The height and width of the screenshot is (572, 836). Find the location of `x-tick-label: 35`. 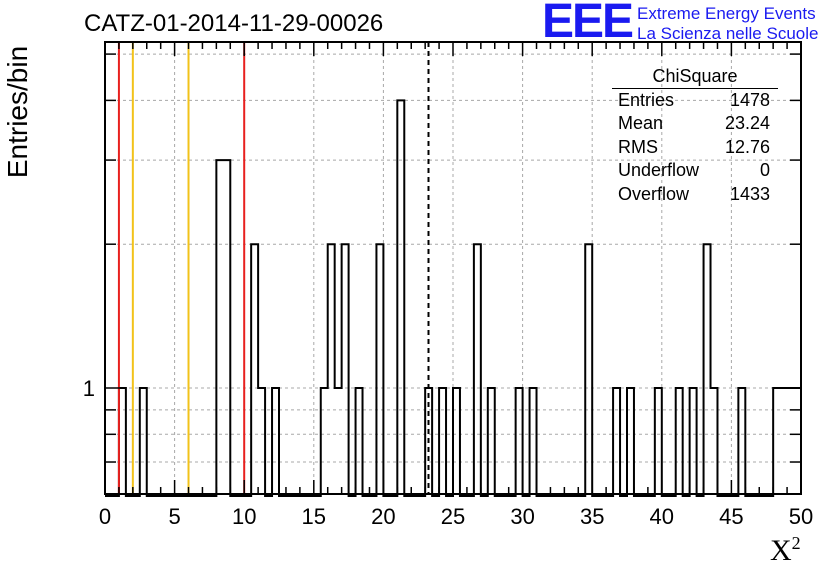

x-tick-label: 35 is located at coordinates (592, 516).